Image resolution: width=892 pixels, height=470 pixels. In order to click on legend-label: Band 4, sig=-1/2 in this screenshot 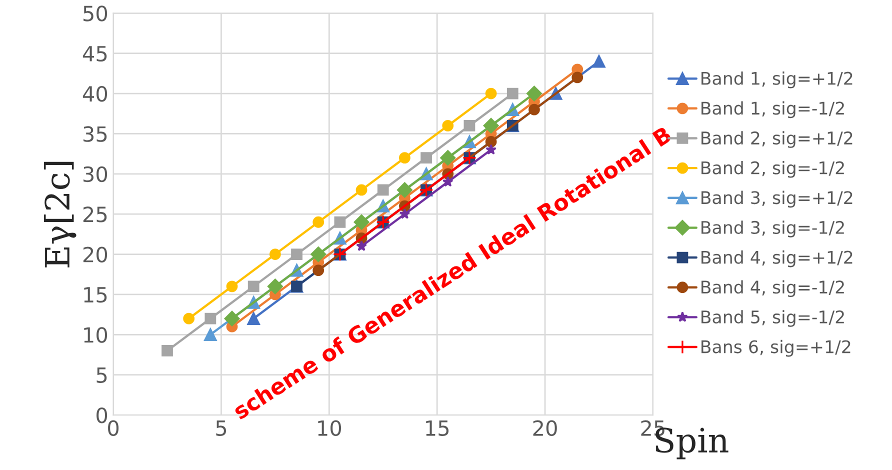, I will do `click(773, 289)`.